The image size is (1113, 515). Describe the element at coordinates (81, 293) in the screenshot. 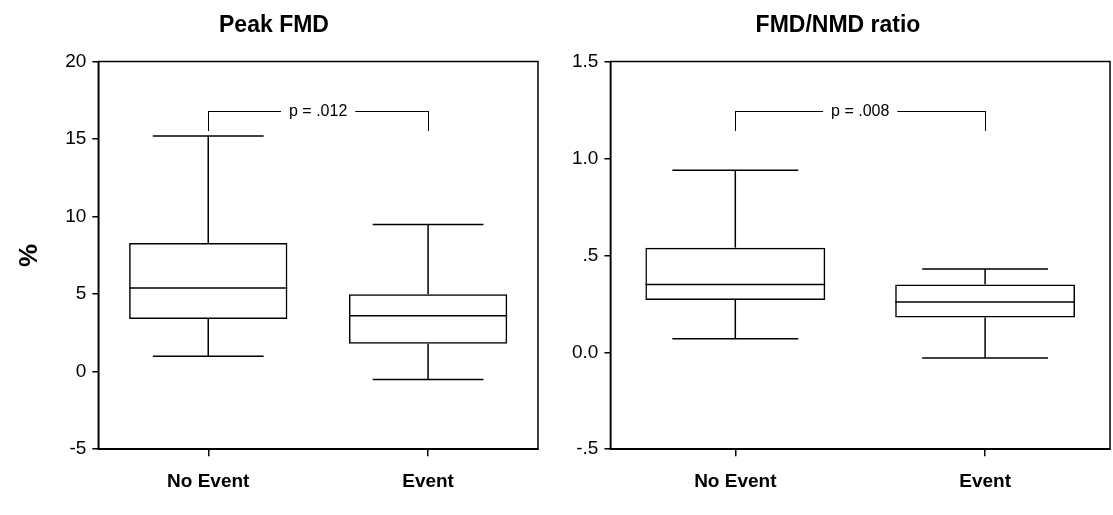

I see `y-tick-label: 5` at that location.